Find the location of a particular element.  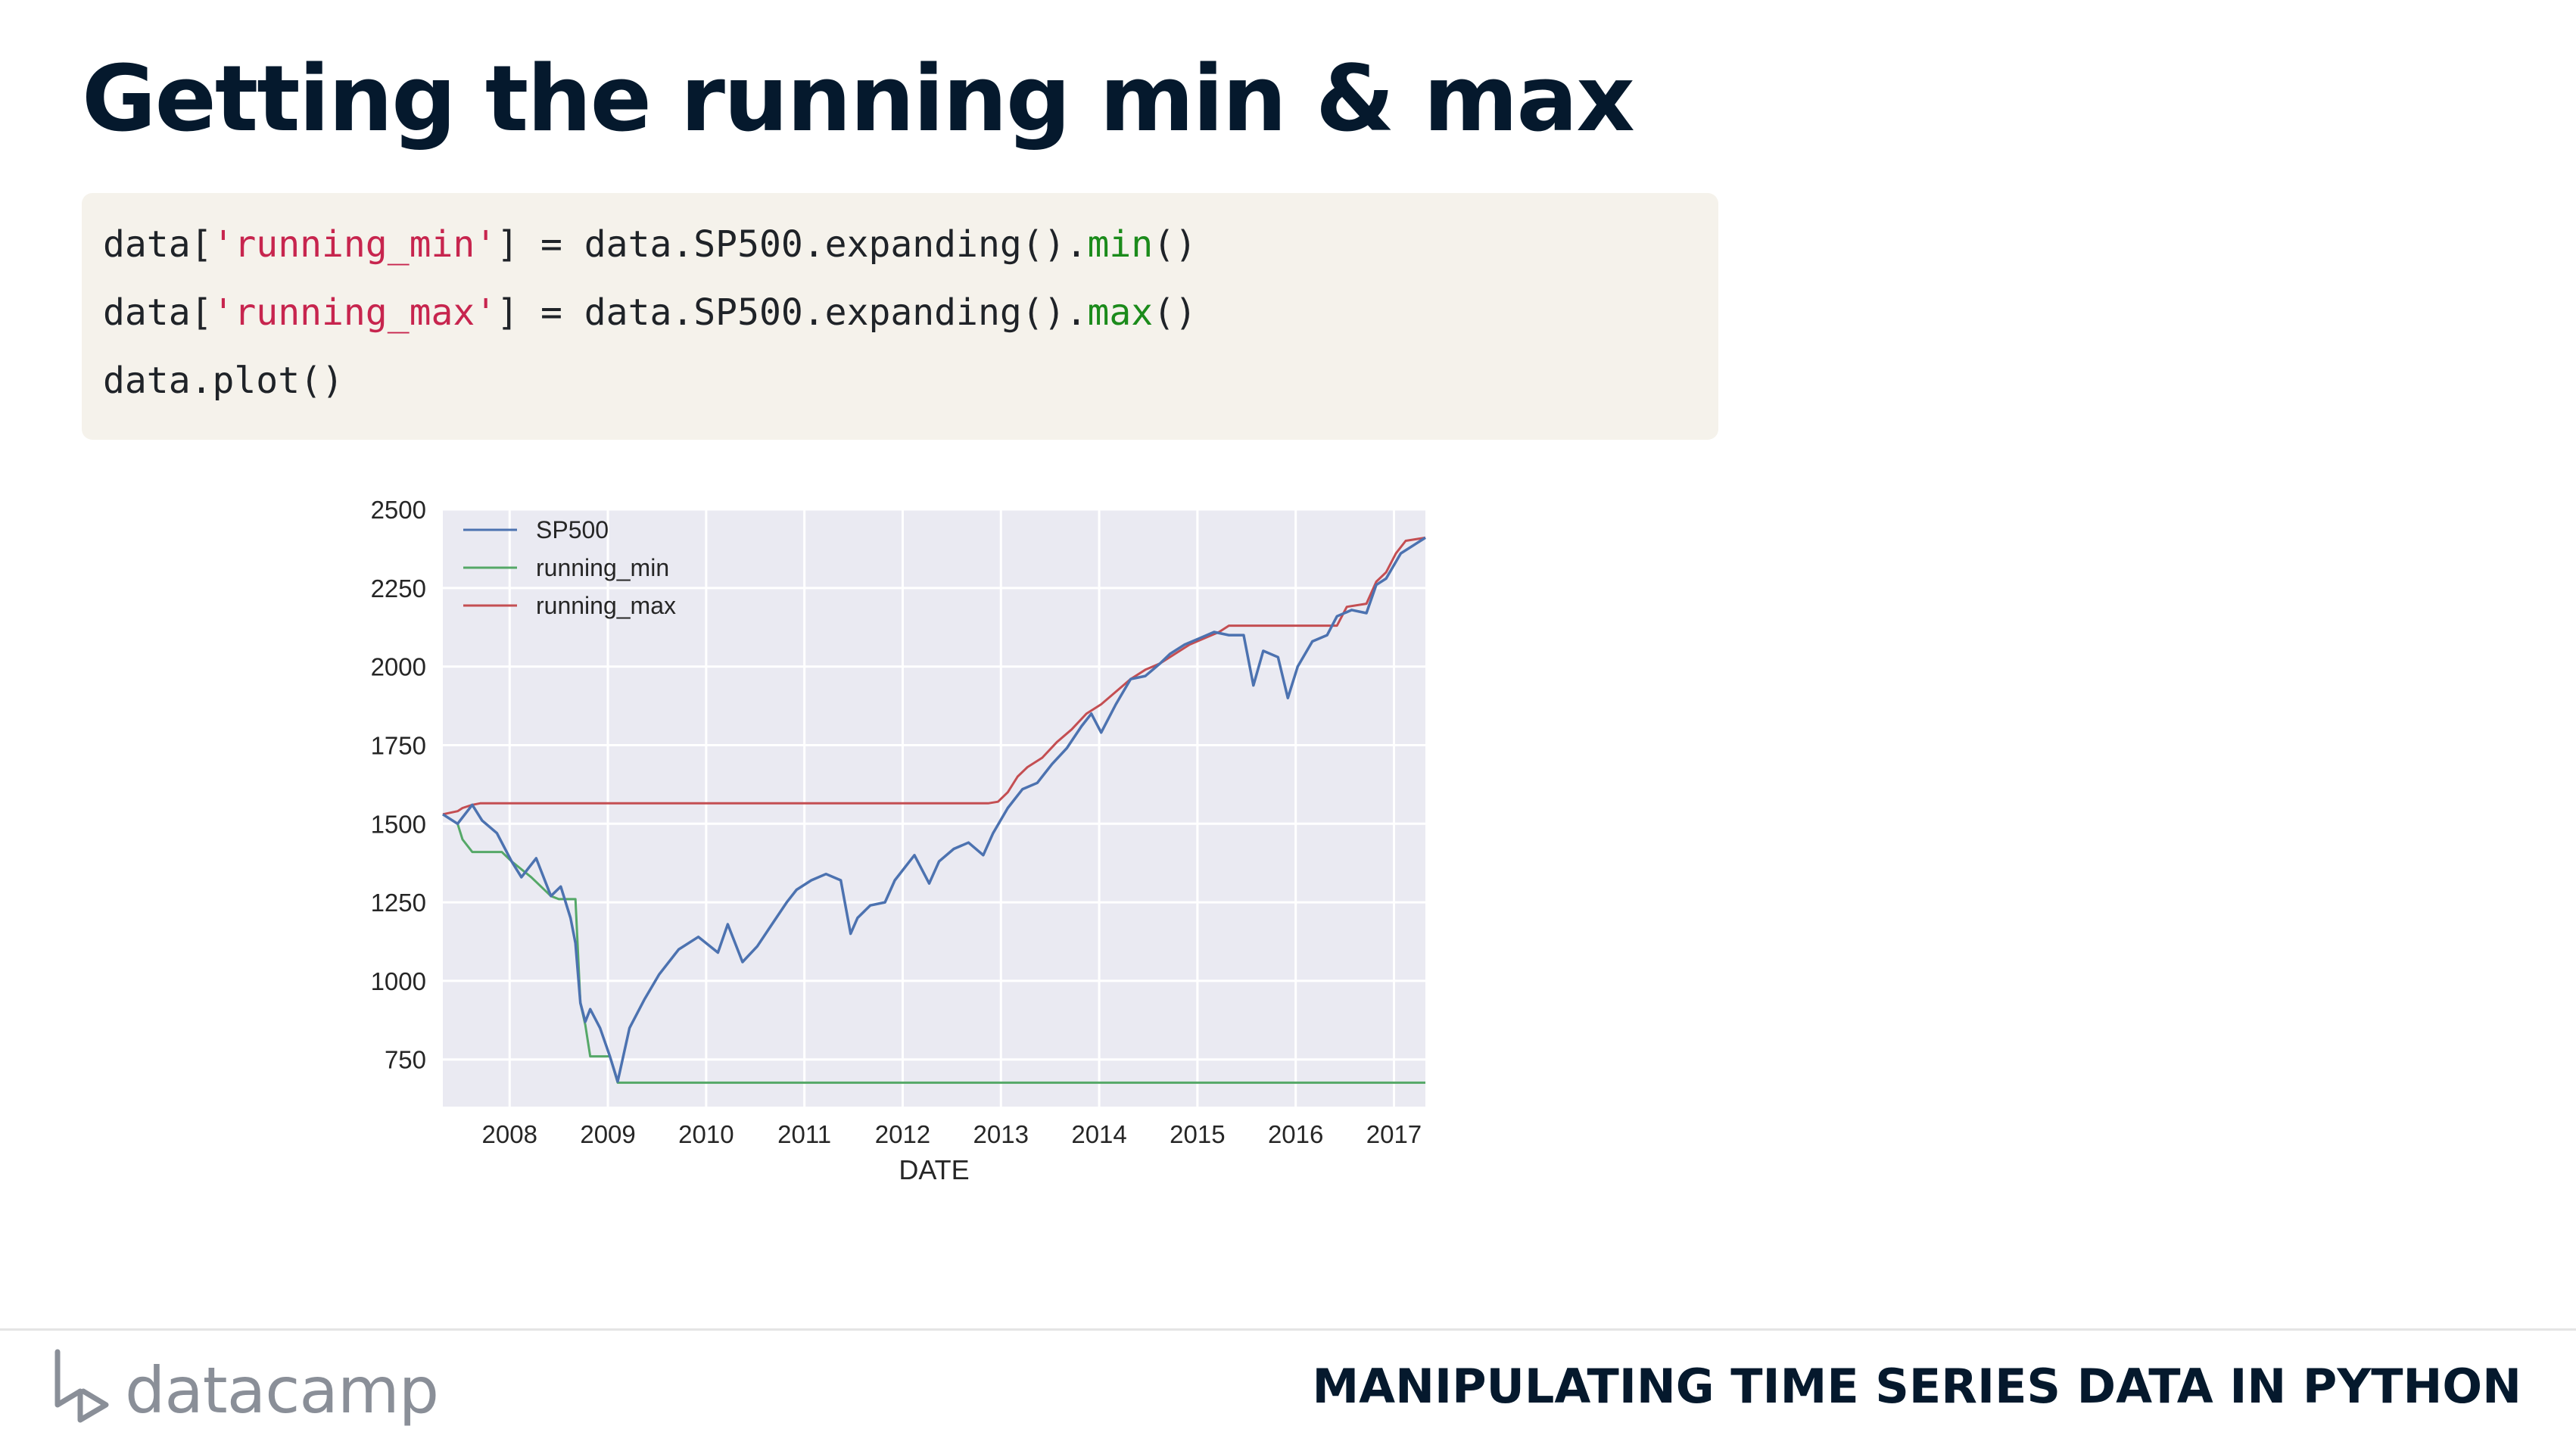

y-tick-label: 1750 is located at coordinates (398, 745).